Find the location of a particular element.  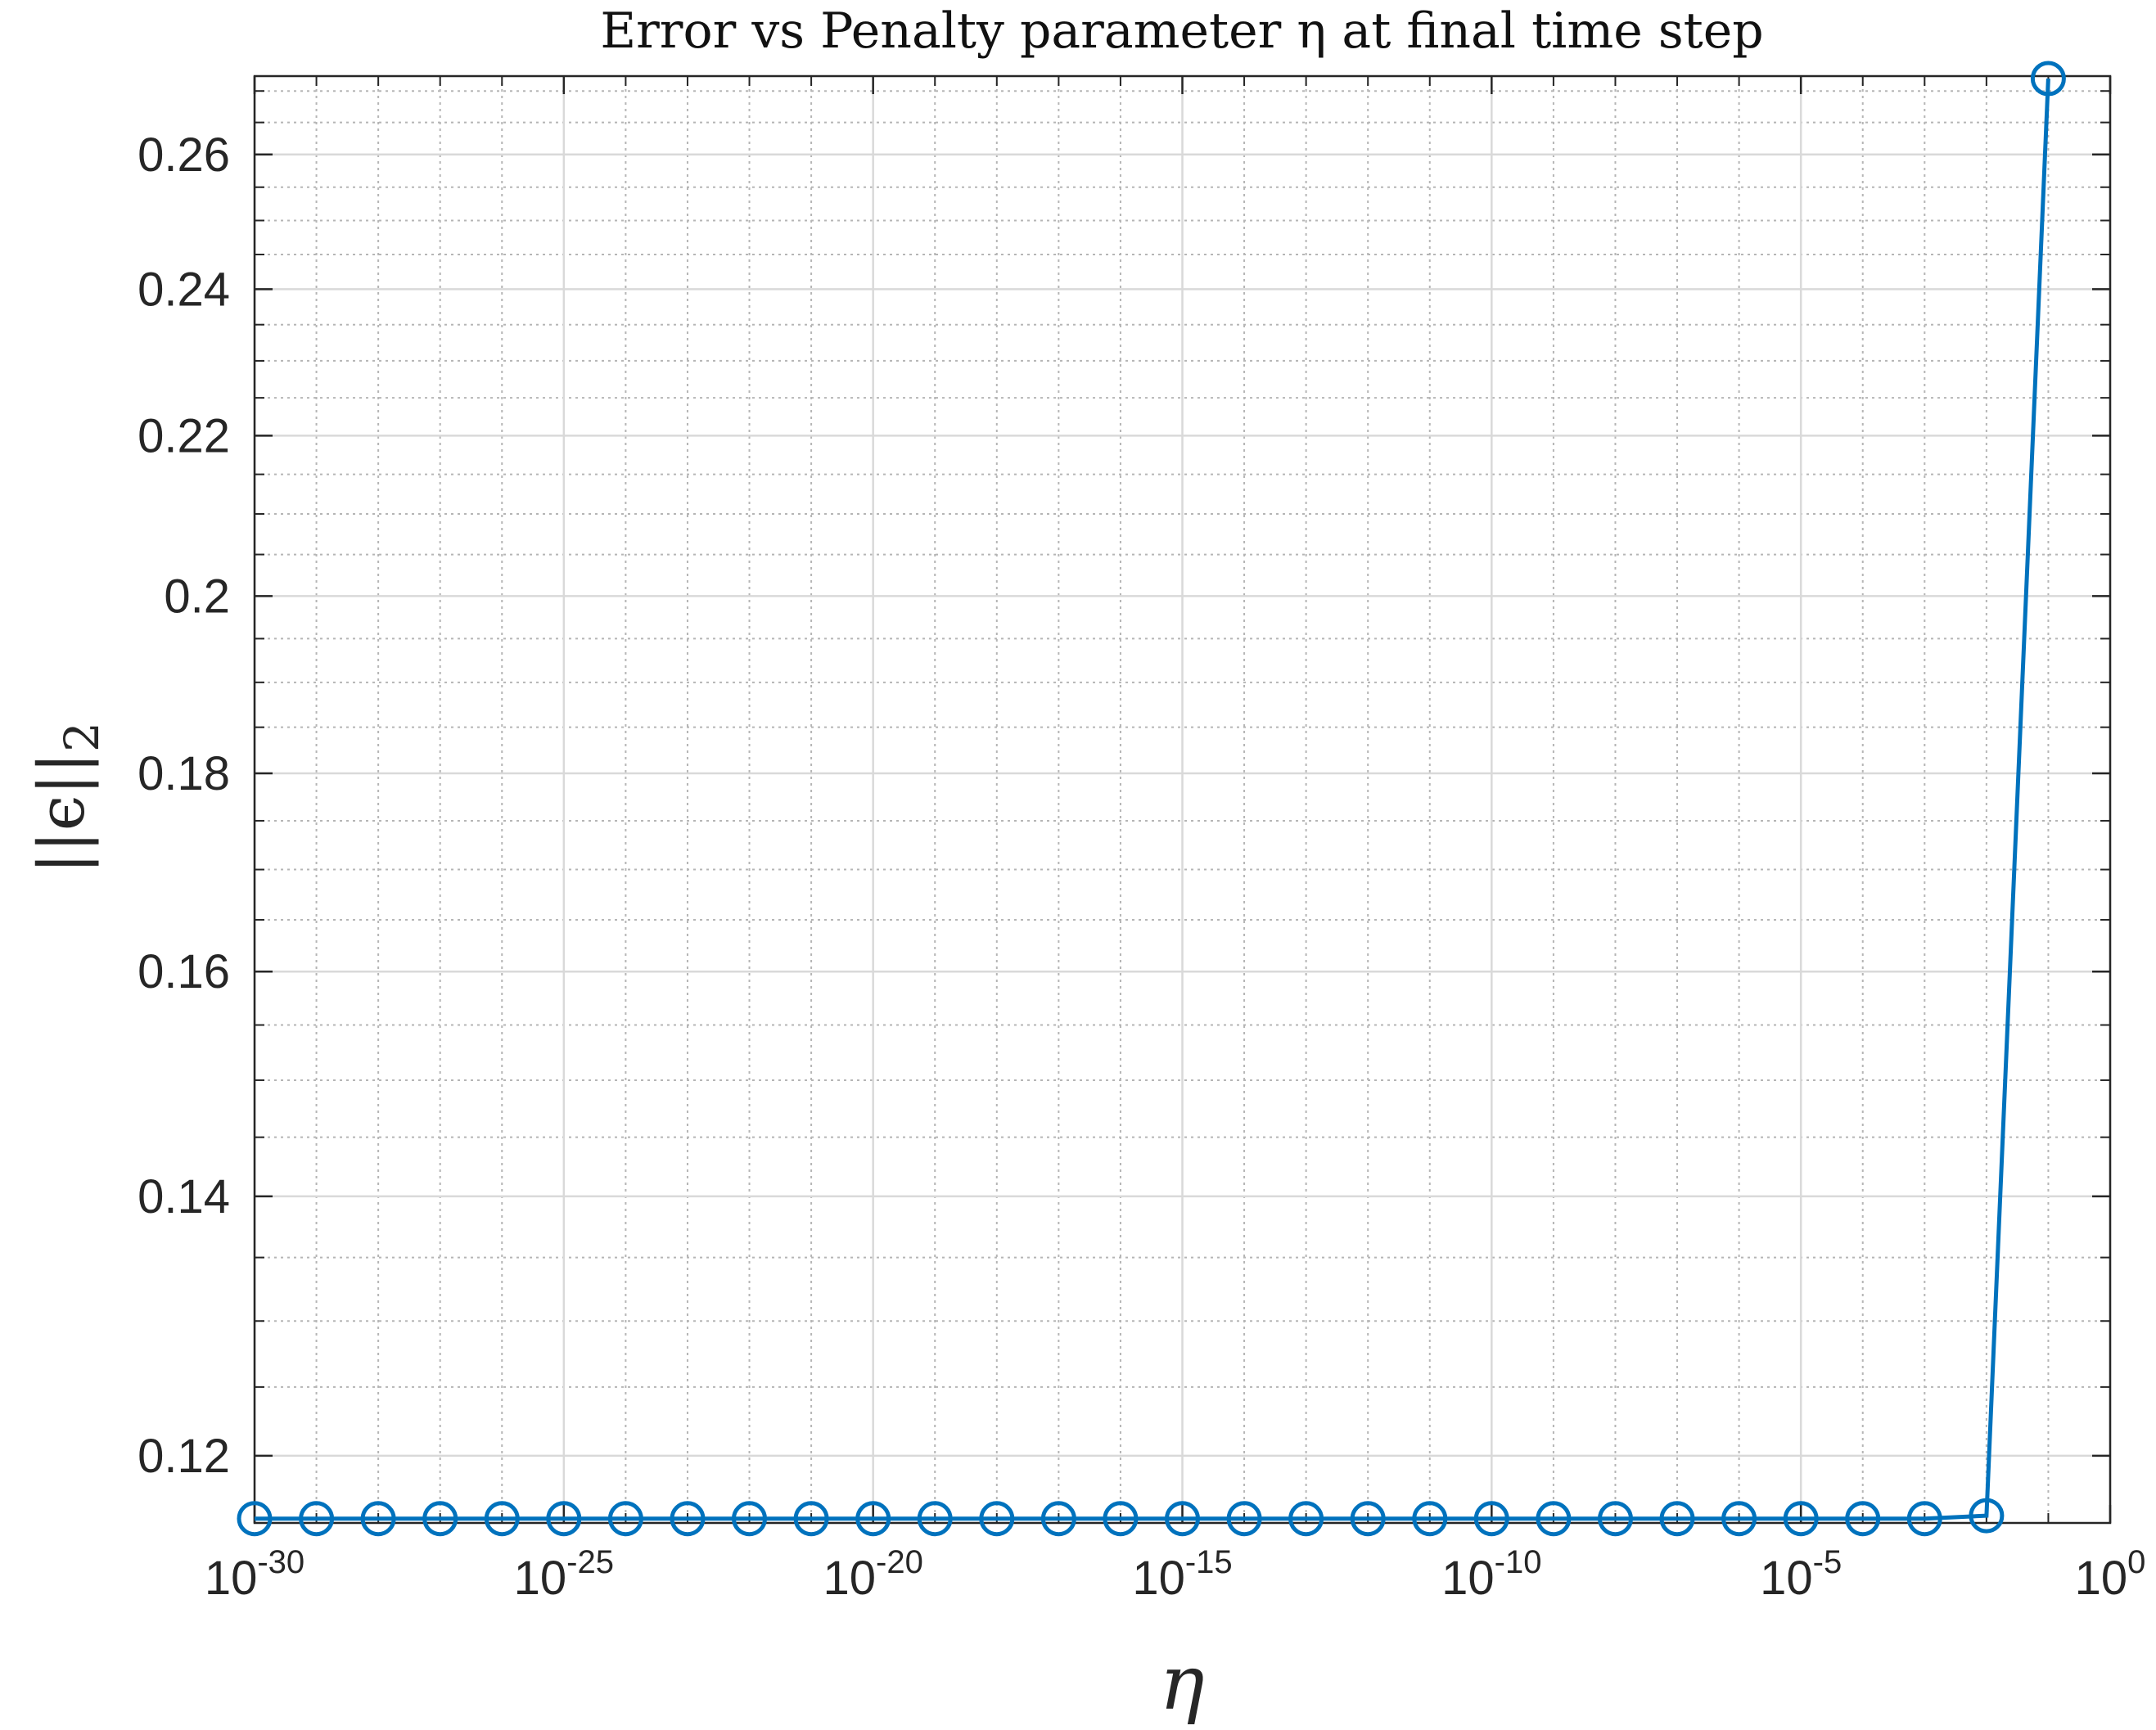

y-axis-label-subscript: 2 is located at coordinates (82, 737).